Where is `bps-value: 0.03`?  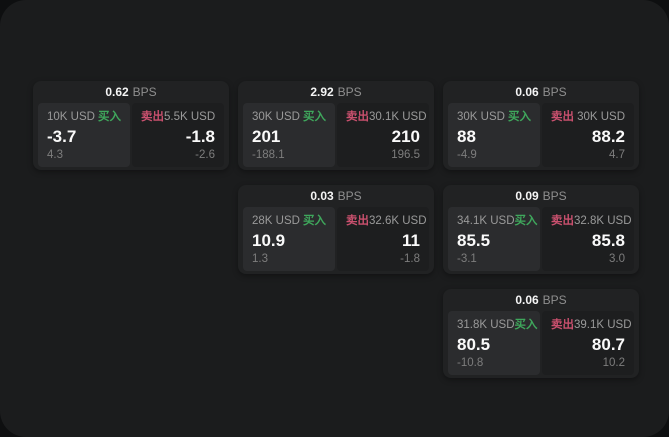
bps-value: 0.03 is located at coordinates (322, 196).